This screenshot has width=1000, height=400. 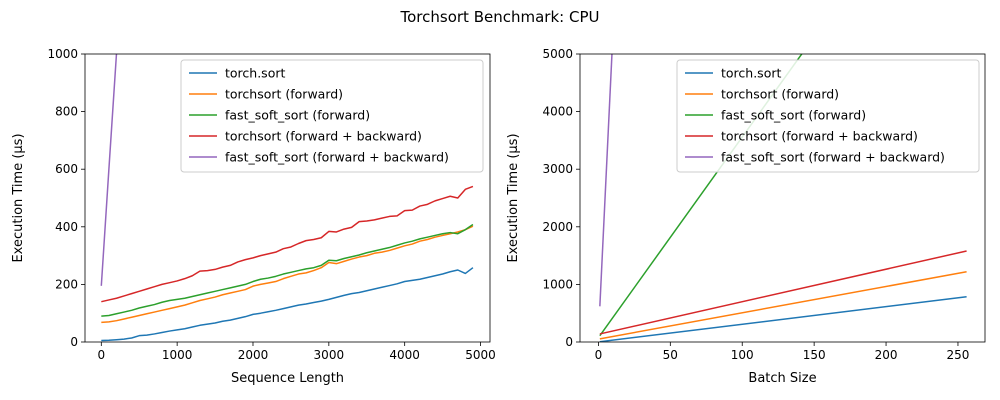 I want to click on y-tick-label: 4000, so click(x=557, y=112).